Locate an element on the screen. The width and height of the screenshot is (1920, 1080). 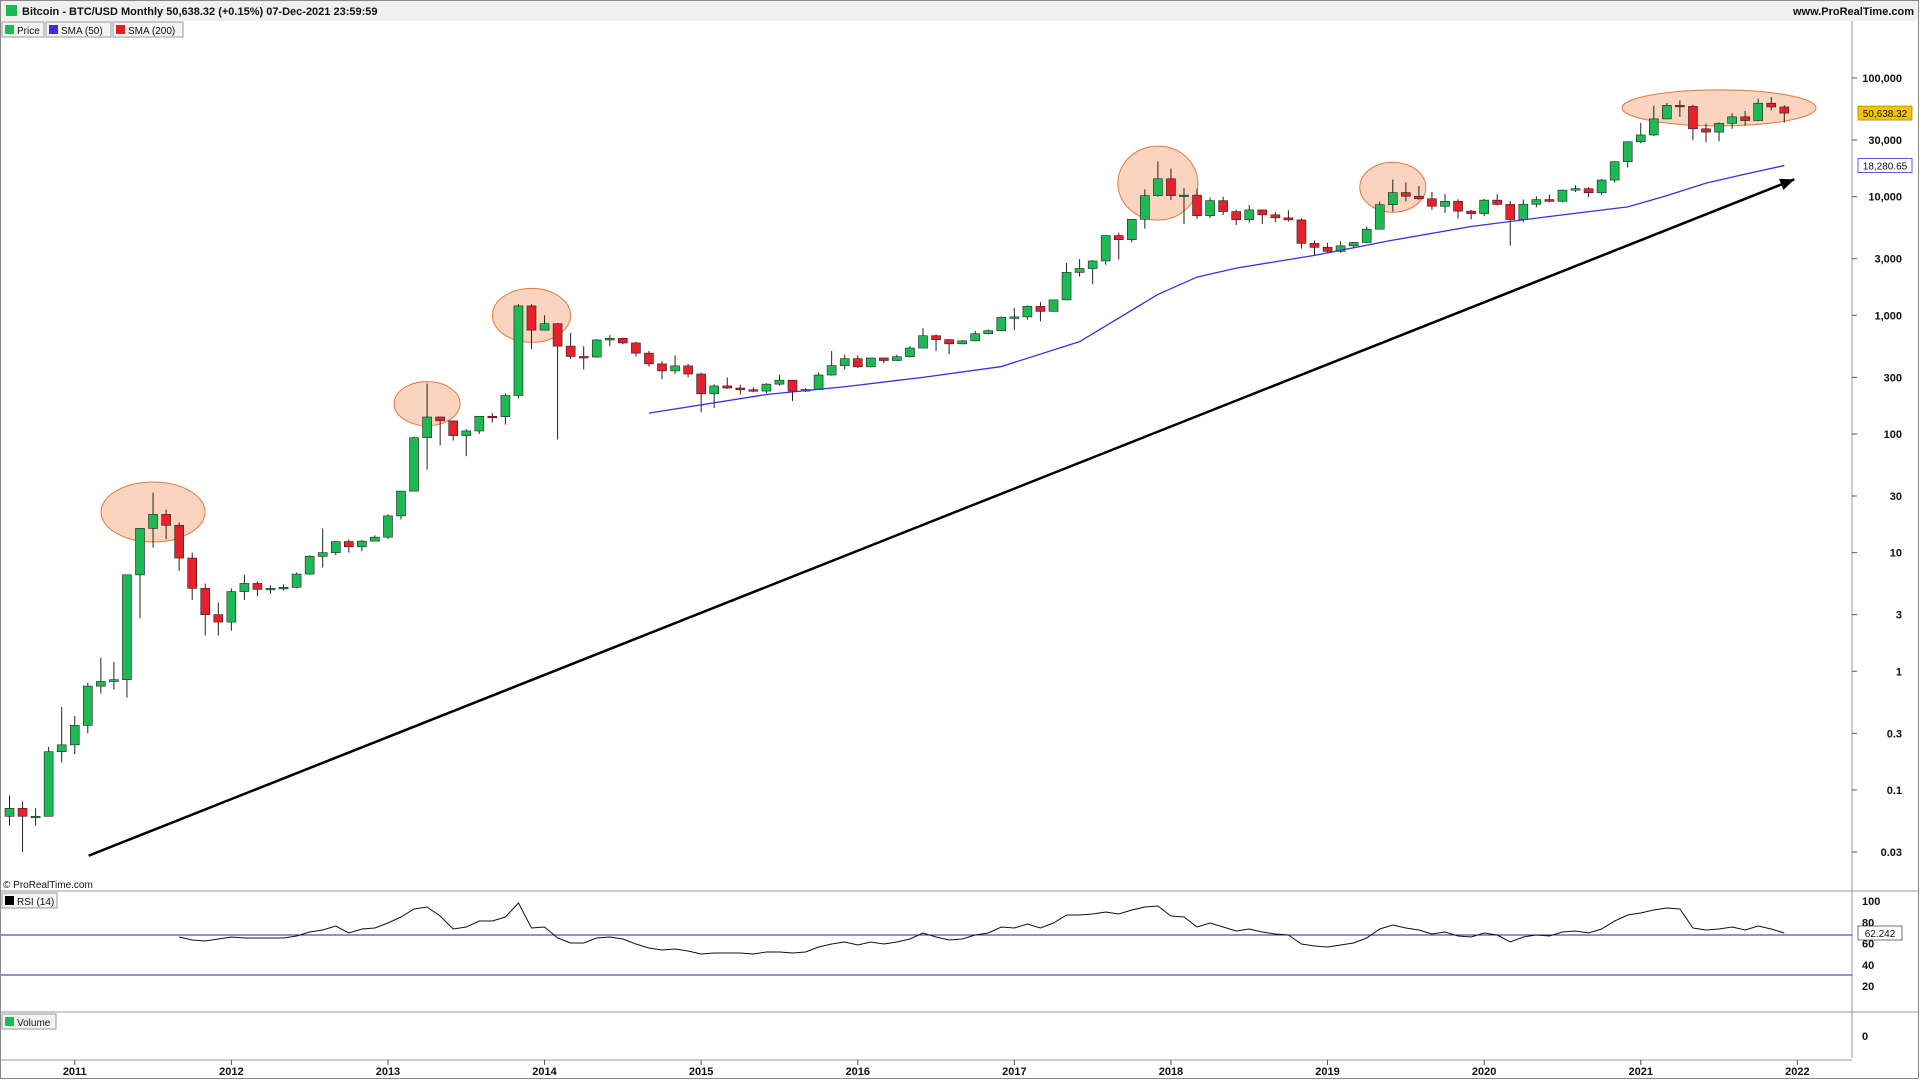
watermark: © ProRealTime.com is located at coordinates (48, 885).